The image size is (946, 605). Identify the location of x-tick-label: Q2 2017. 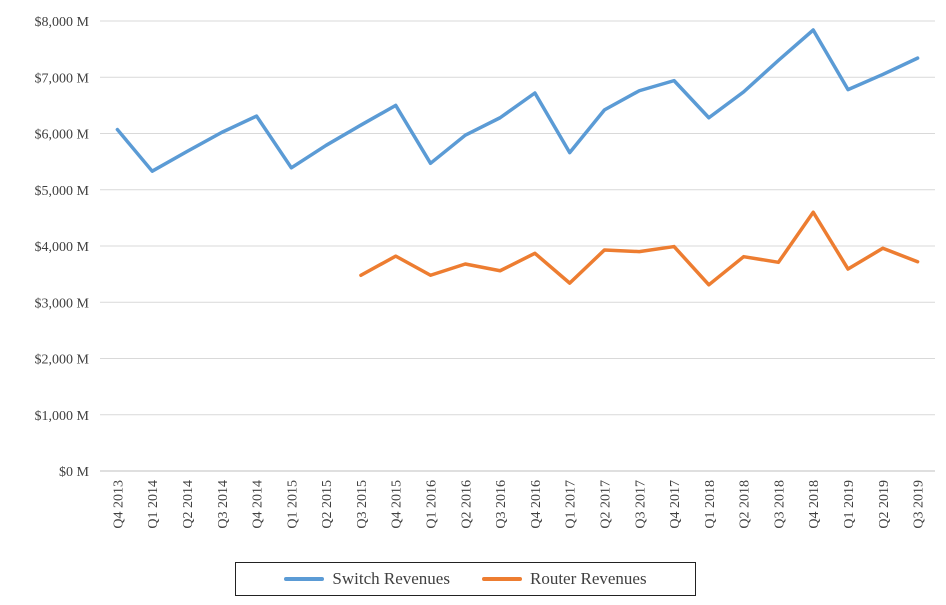
(605, 504).